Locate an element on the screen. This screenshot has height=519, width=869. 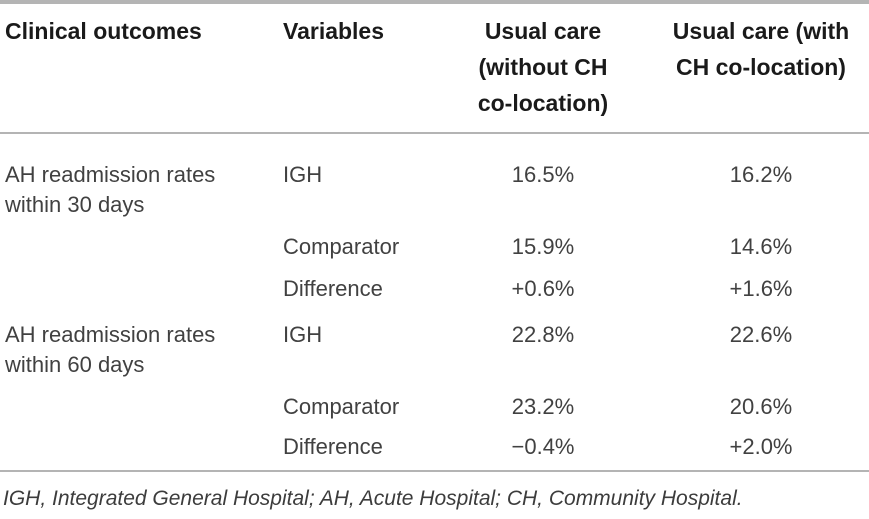
outcome-label: AH readmission rates within 30 days is located at coordinates (110, 189).